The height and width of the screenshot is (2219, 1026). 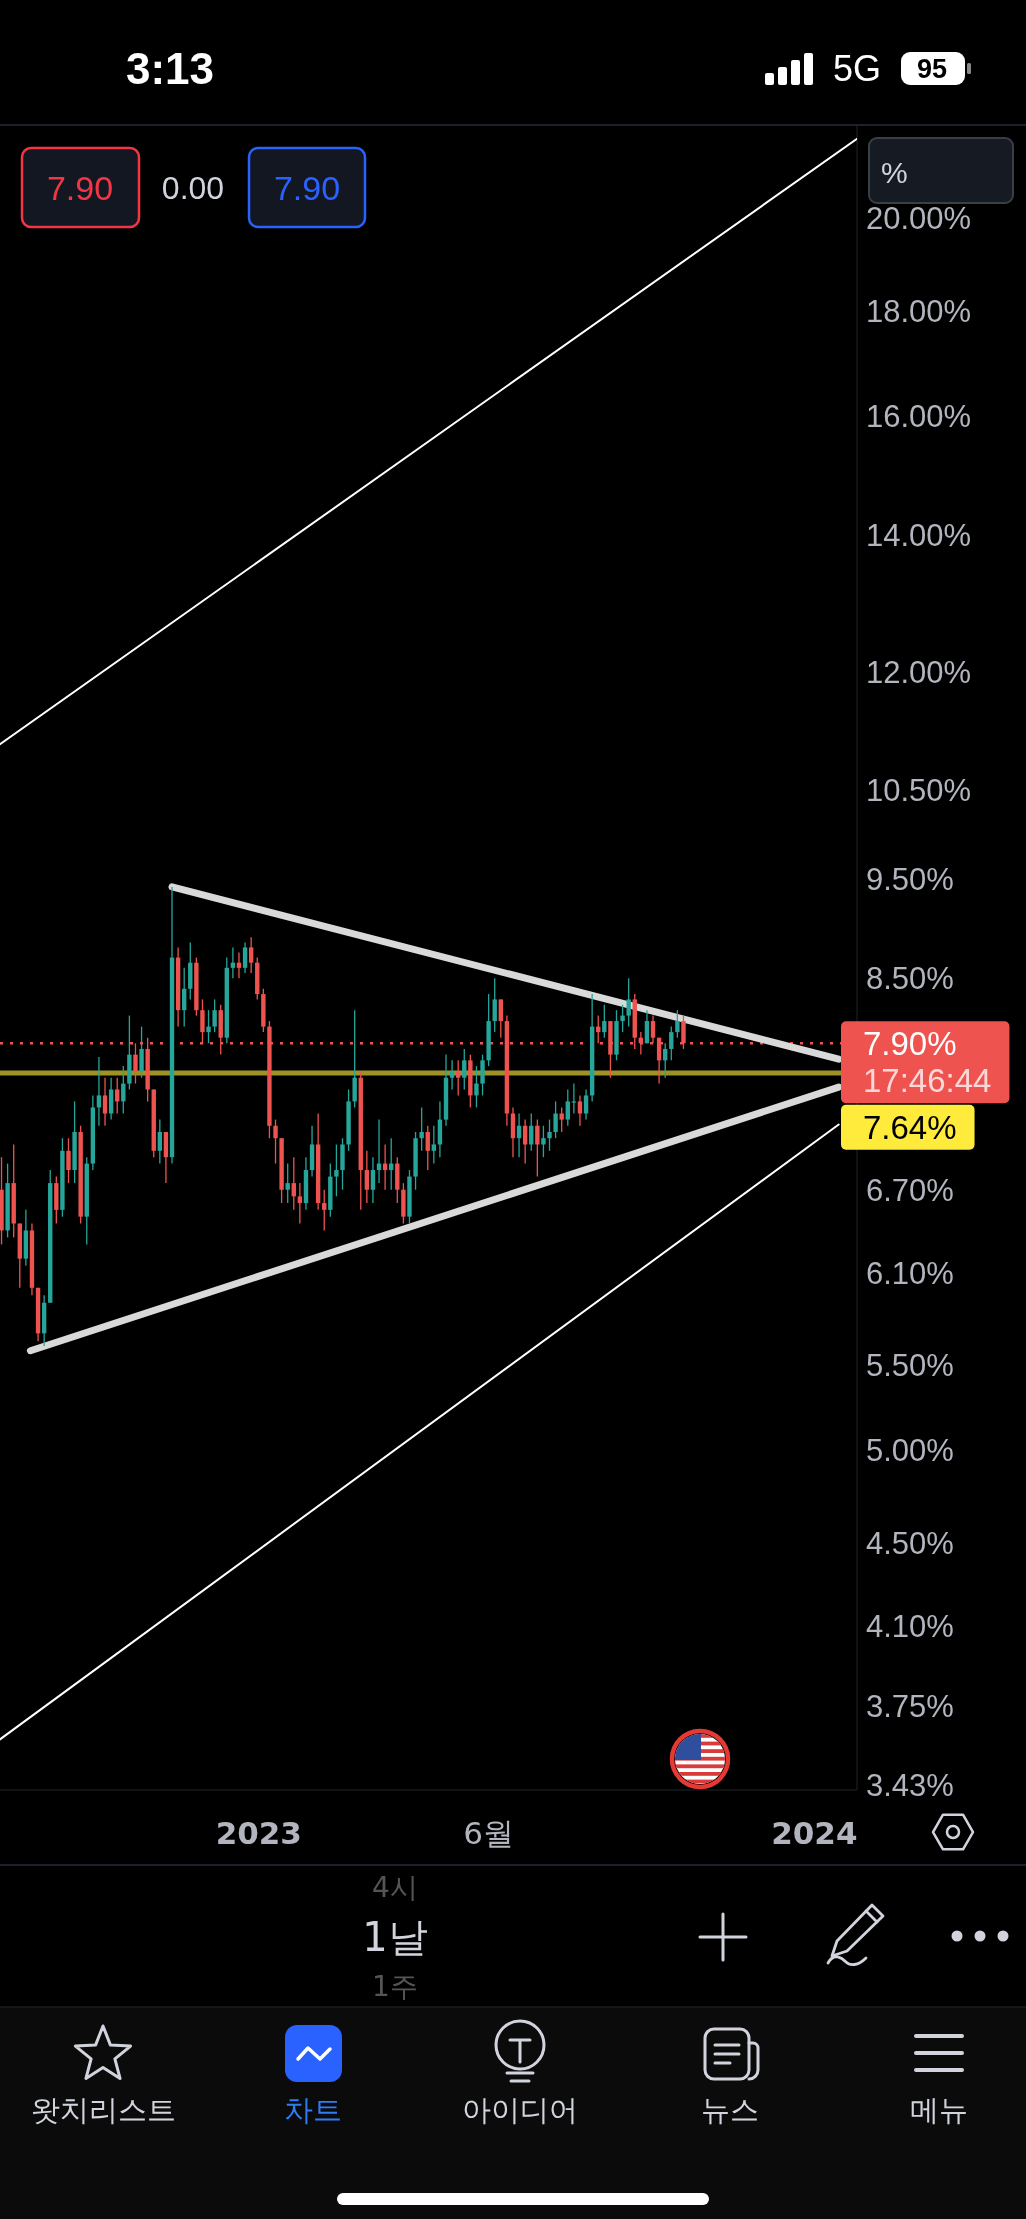 What do you see at coordinates (939, 2110) in the screenshot?
I see `text: 메뉴` at bounding box center [939, 2110].